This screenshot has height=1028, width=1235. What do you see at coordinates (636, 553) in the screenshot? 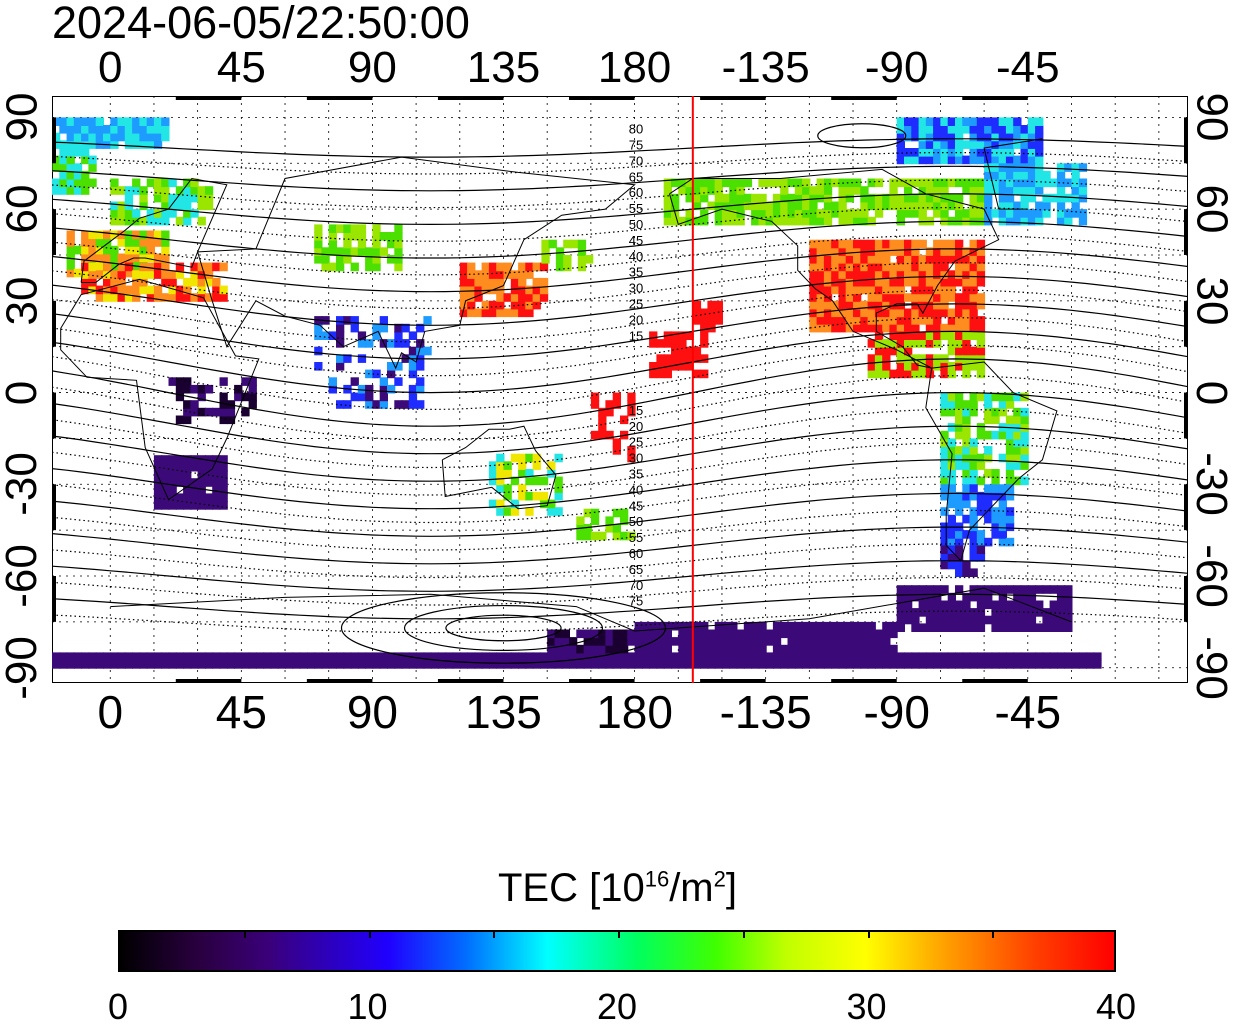
I see `maglat-label-south: 60` at bounding box center [636, 553].